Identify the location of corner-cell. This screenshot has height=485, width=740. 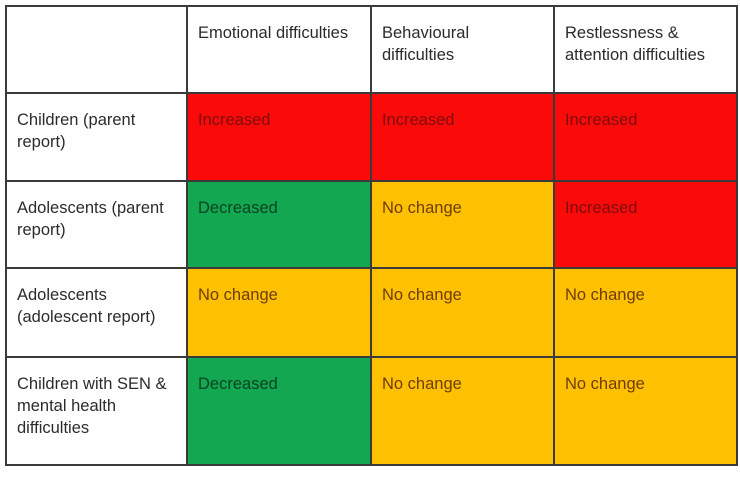
(96, 49).